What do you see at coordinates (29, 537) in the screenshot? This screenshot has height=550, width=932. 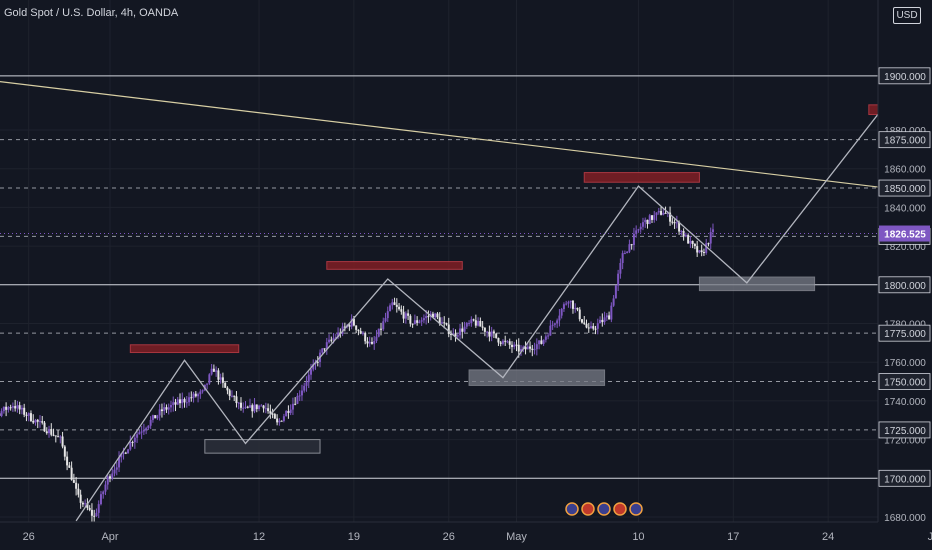 I see `time-tick-label: 26` at bounding box center [29, 537].